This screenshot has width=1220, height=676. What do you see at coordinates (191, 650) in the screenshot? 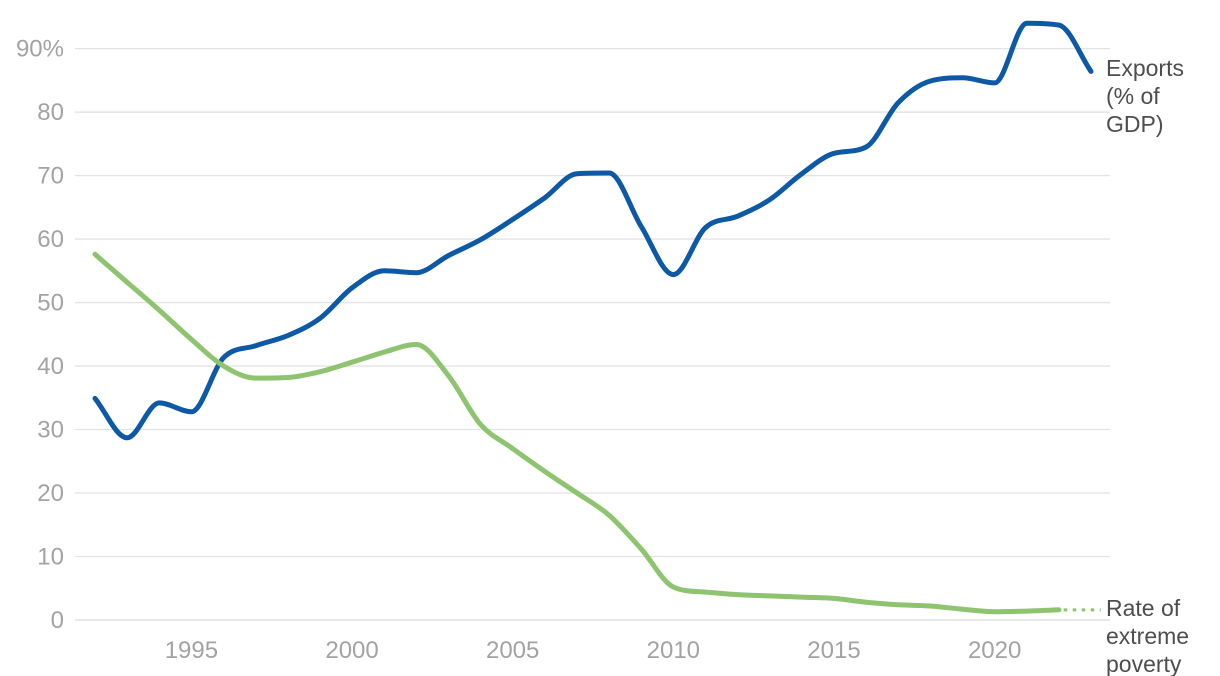
I see `x-tick-label-1995: 1995` at bounding box center [191, 650].